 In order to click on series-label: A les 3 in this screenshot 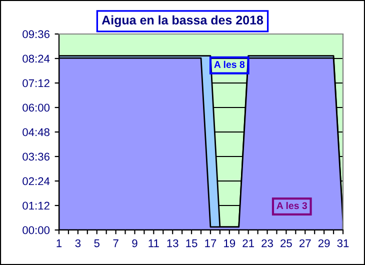, I will do `click(292, 206)`.